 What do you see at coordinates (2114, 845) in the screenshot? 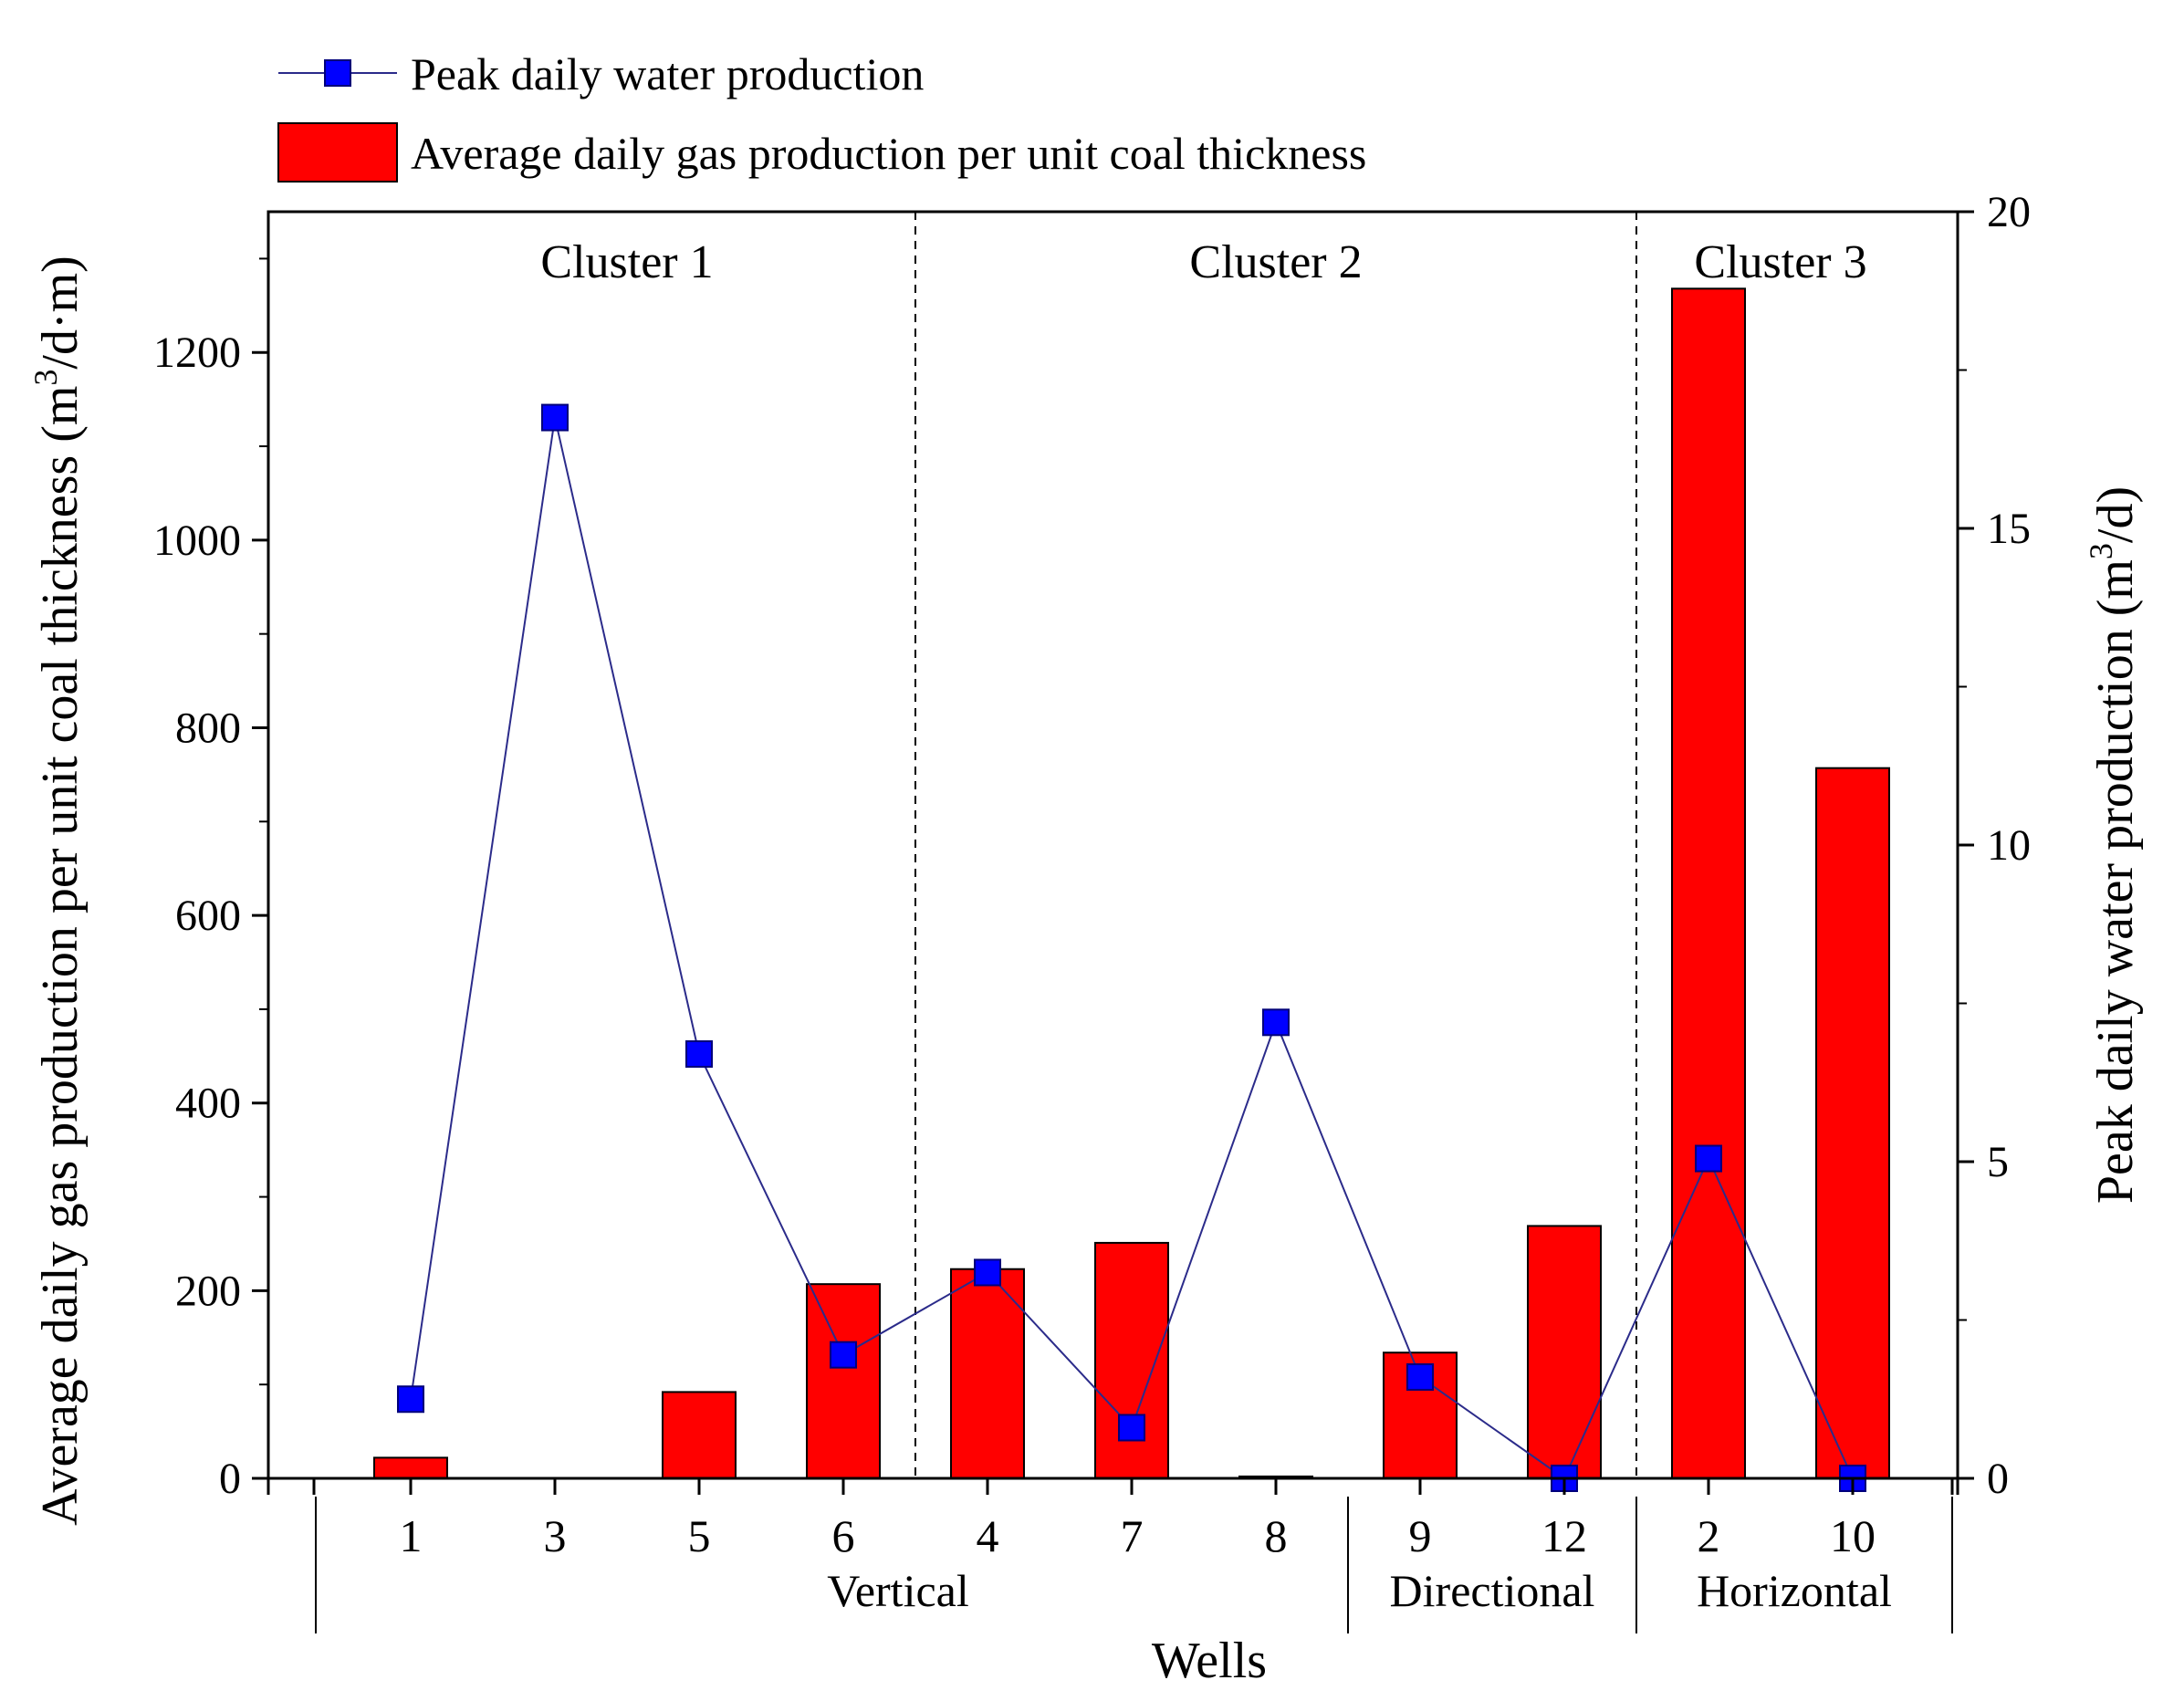
I see `y2-axis-title: Peak daily water production (m3/d)` at bounding box center [2114, 845].